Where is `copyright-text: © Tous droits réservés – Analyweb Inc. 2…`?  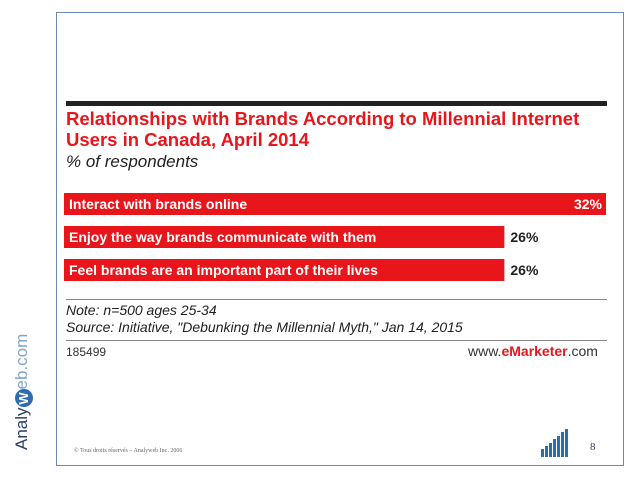 copyright-text: © Tous droits réservés – Analyweb Inc. 2… is located at coordinates (128, 451).